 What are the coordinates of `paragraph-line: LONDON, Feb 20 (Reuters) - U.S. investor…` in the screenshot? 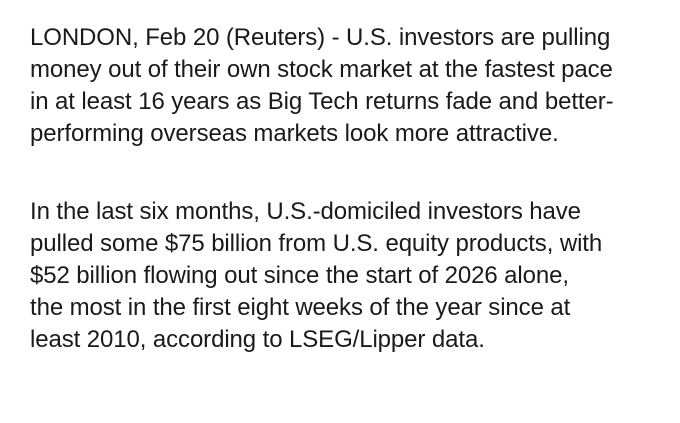 It's located at (320, 37).